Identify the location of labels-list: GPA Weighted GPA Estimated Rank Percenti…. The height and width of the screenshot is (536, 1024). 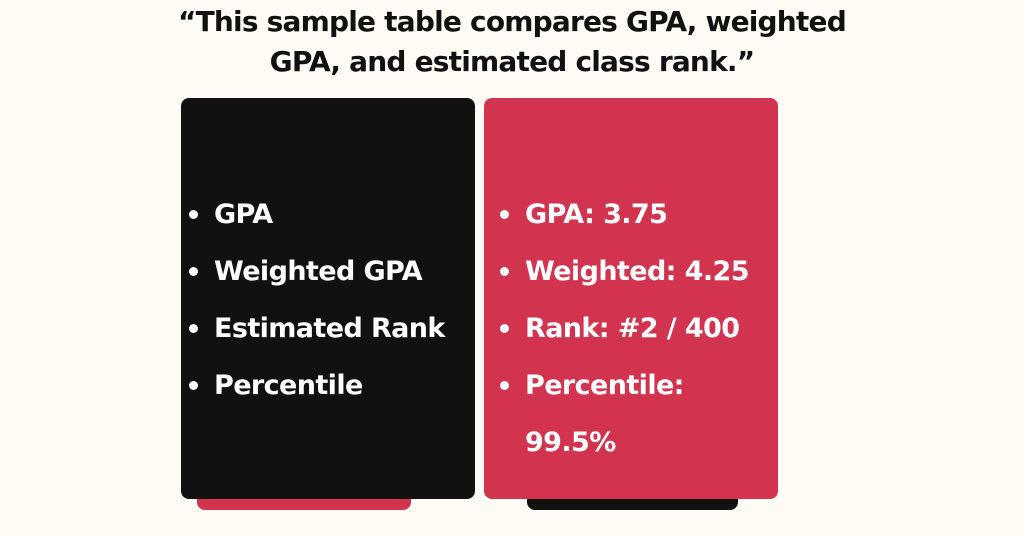
(316, 300).